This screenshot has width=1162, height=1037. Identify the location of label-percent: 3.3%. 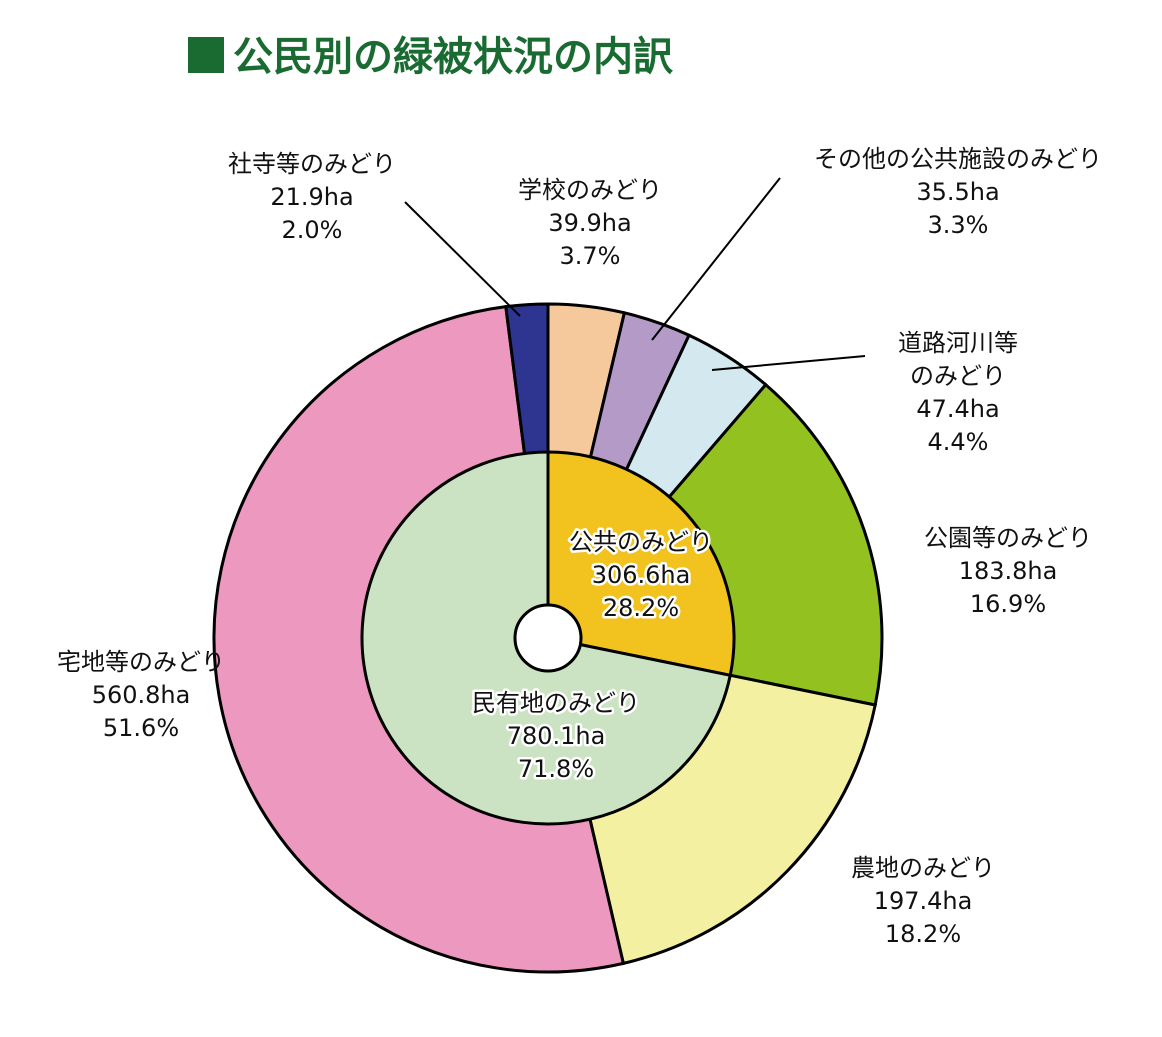
(958, 225).